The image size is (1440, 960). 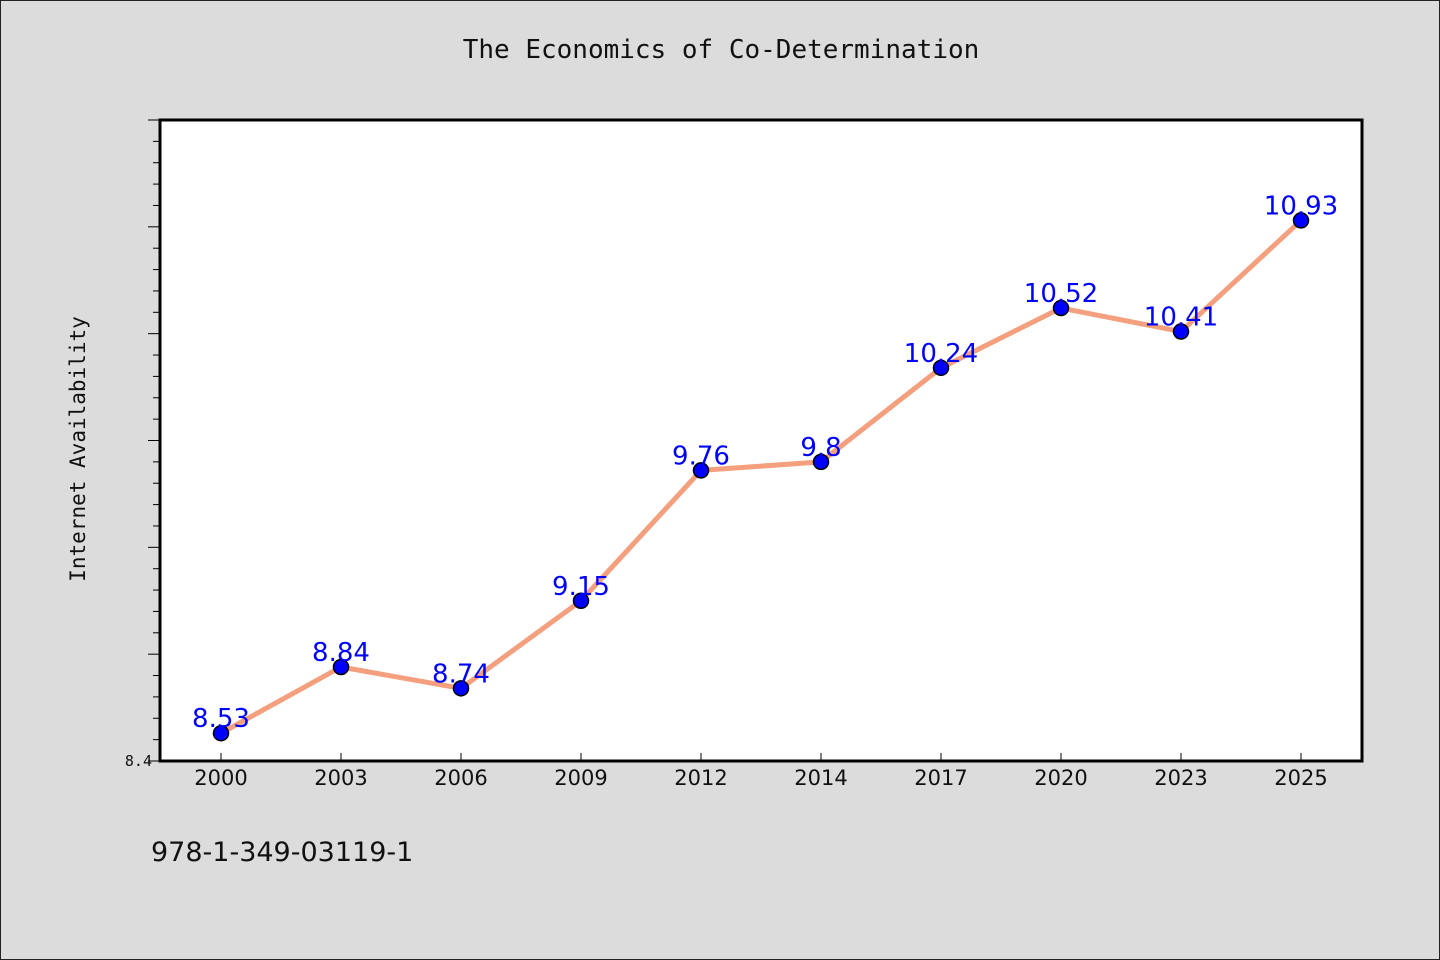 I want to click on x-tick-label: 2003, so click(x=340, y=778).